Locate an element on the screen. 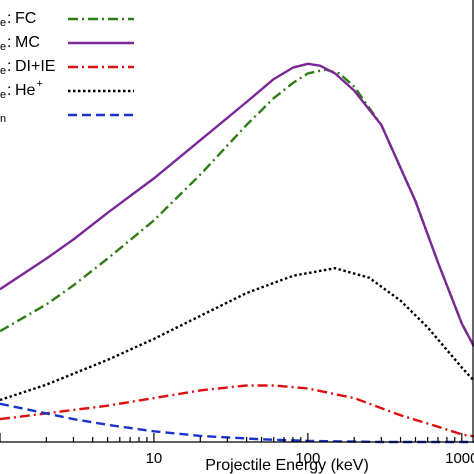  legend-label: FC is located at coordinates (25, 18).